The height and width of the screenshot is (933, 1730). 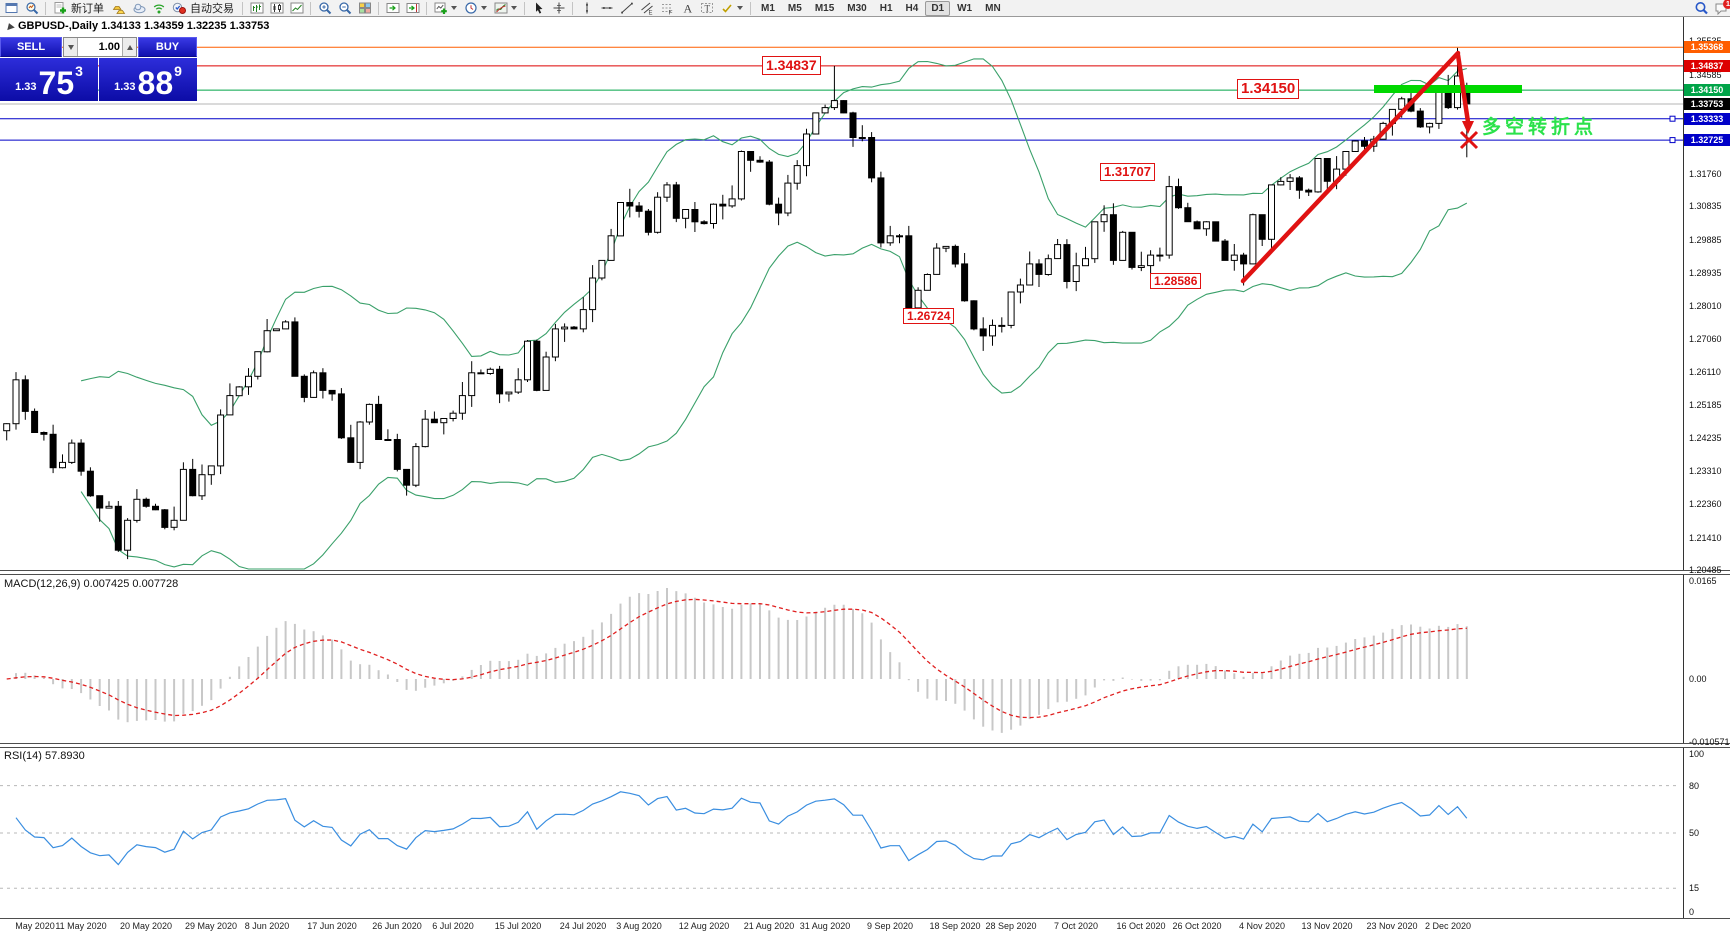 I want to click on sell-price-big: 75, so click(x=56, y=82).